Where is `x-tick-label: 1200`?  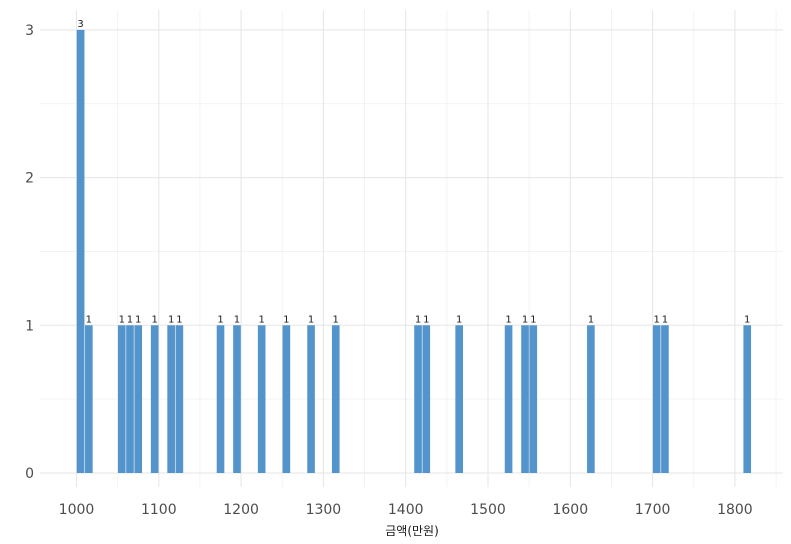 x-tick-label: 1200 is located at coordinates (241, 510).